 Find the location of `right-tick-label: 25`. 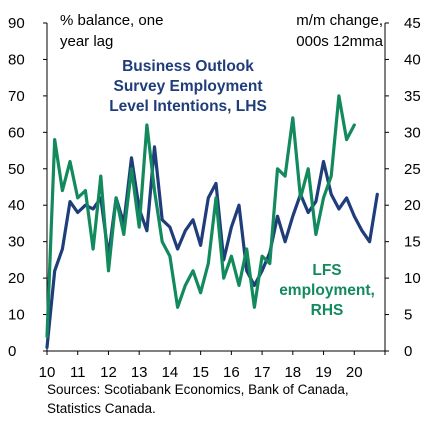

right-tick-label: 25 is located at coordinates (412, 169).